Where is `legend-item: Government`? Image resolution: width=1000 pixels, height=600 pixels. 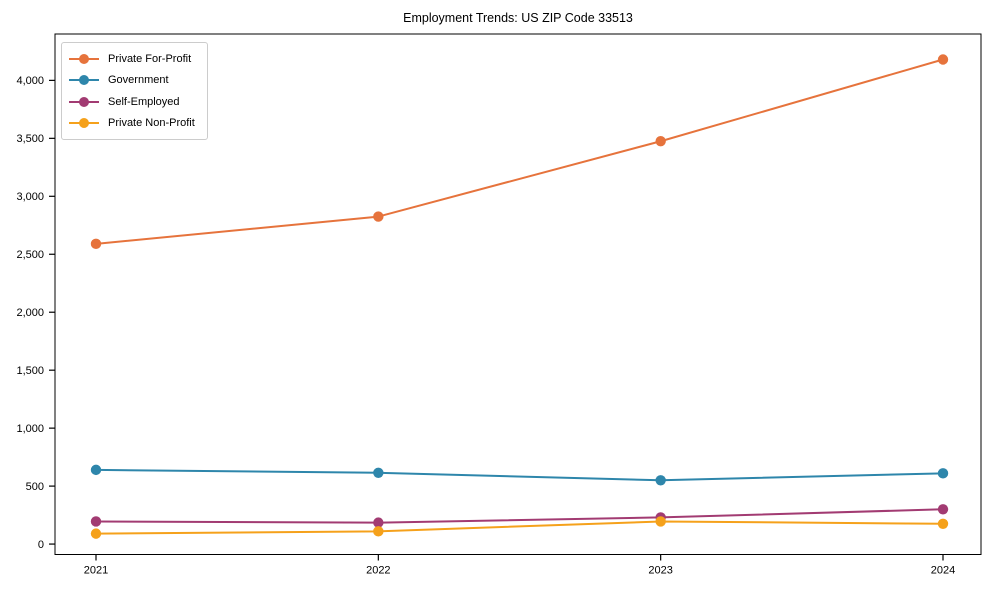
legend-item: Government is located at coordinates (132, 81).